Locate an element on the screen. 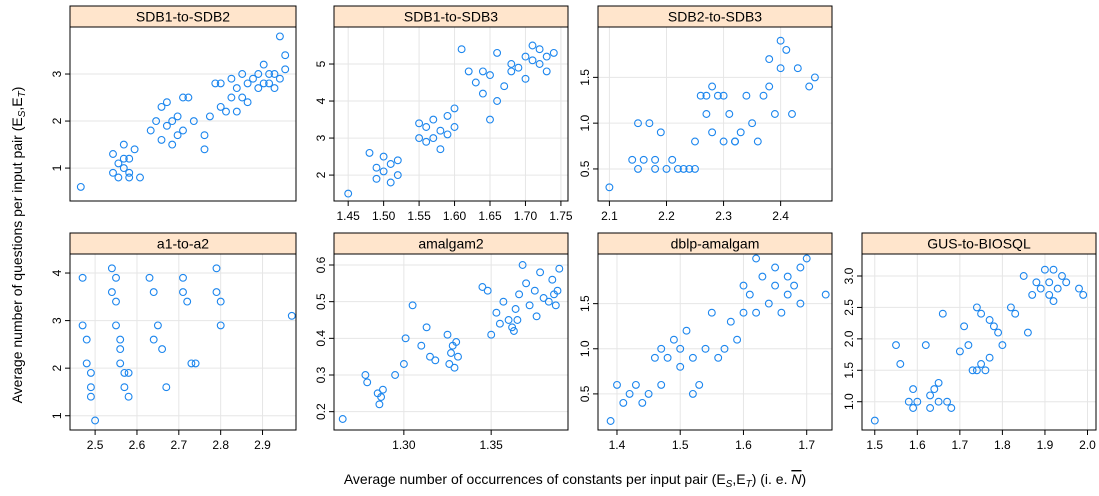 The height and width of the screenshot is (496, 1099). panel-1: SDB1-to-SDB2 1 2 3 is located at coordinates (173, 103).